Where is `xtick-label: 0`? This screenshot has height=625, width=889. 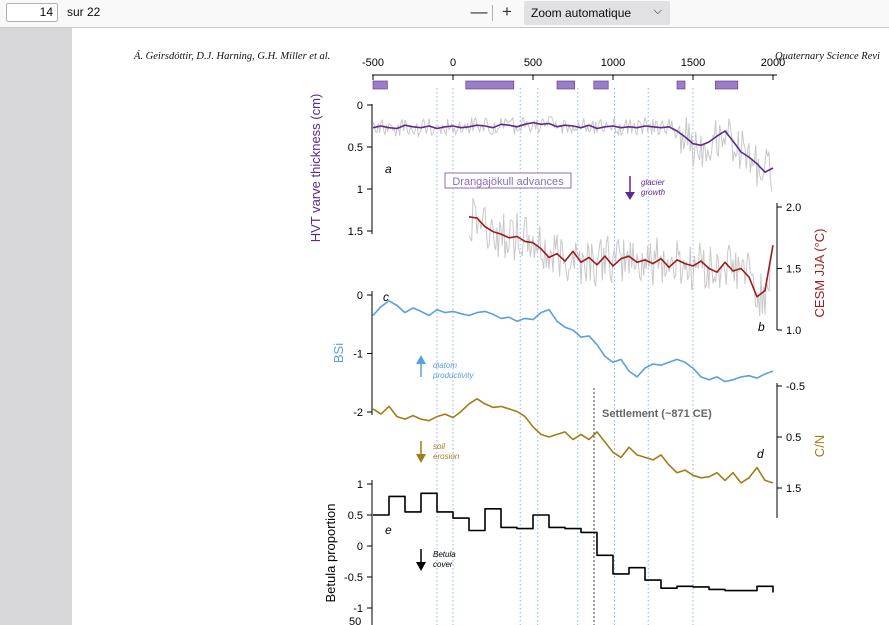 xtick-label: 0 is located at coordinates (453, 63).